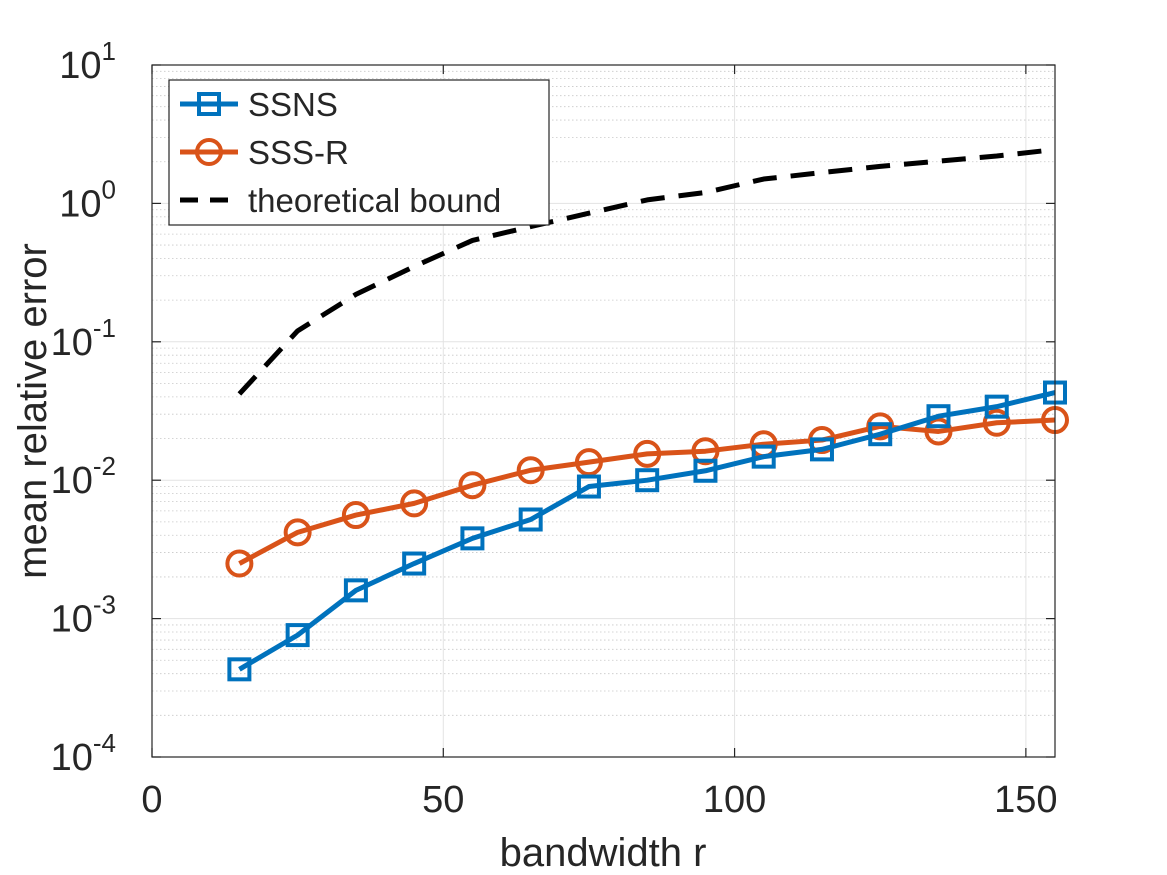  I want to click on y-tick-label: 10⁻⁴, so click(83, 753).